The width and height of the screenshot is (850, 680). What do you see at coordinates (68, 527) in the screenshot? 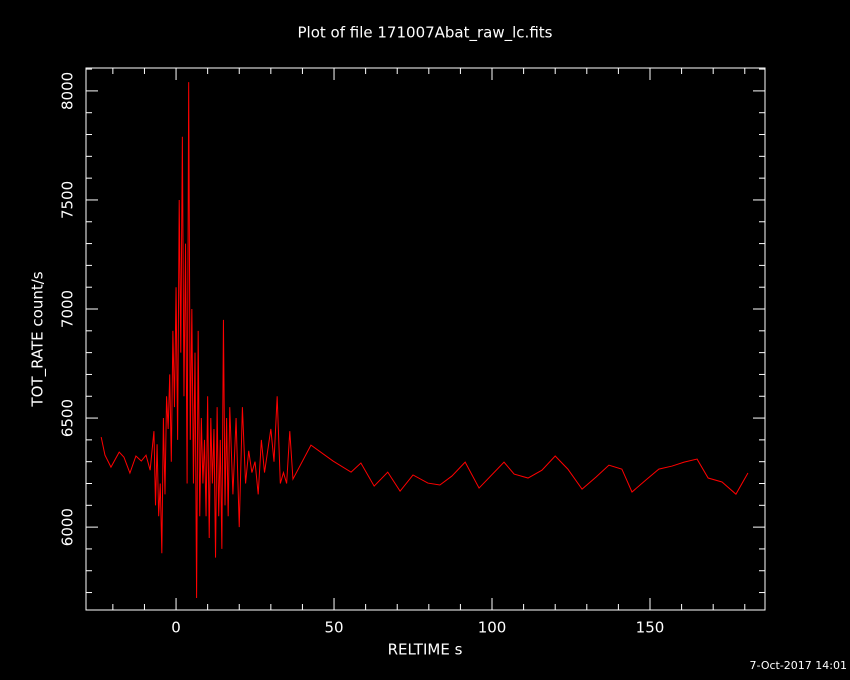
I see `y-tick-label: 6000` at bounding box center [68, 527].